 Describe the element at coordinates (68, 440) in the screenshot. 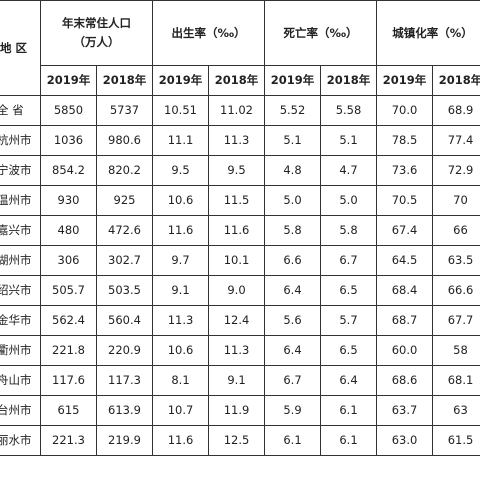

I see `population-2019-cell: 221.3` at that location.